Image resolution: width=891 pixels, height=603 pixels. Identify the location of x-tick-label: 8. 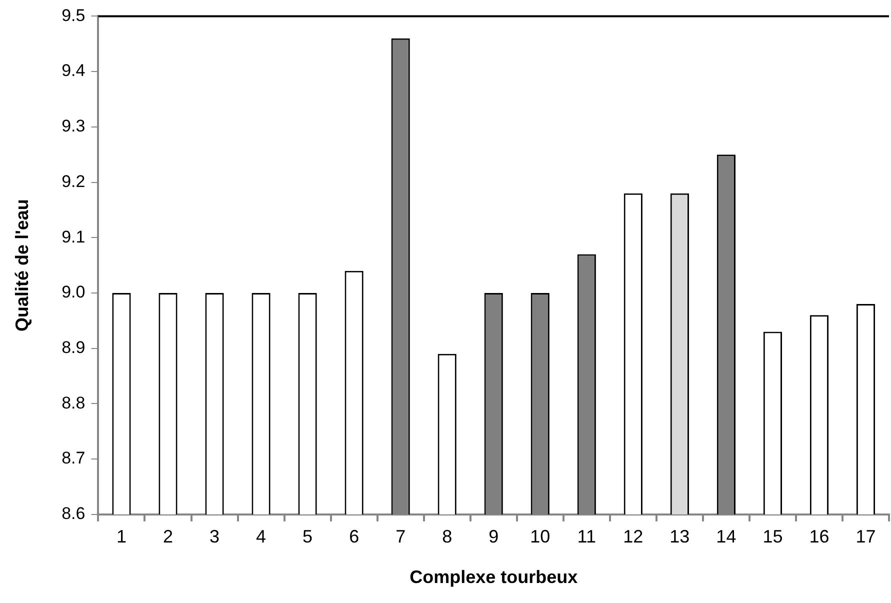
(447, 536).